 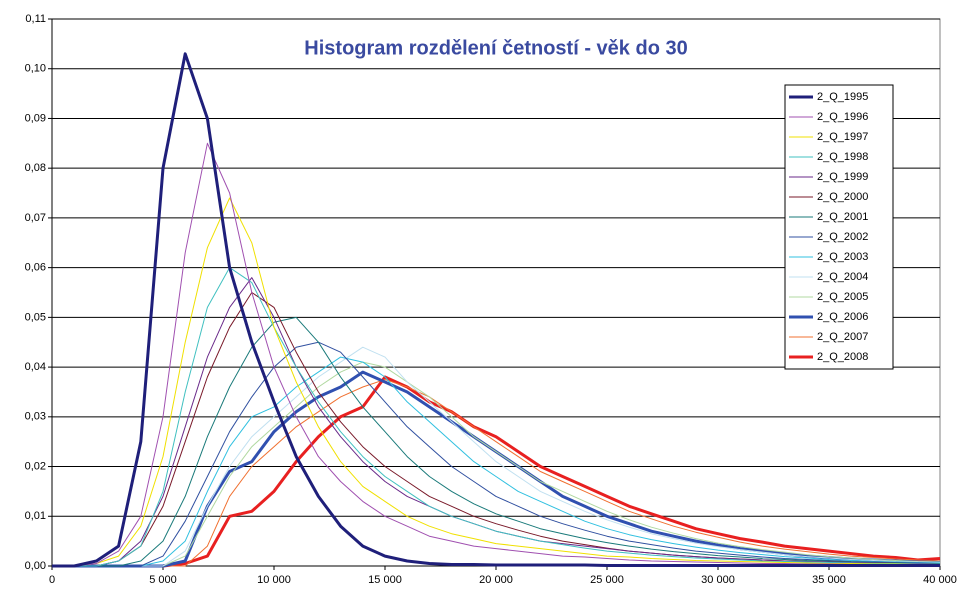 What do you see at coordinates (842, 137) in the screenshot?
I see `legend-label: 2_Q_1997` at bounding box center [842, 137].